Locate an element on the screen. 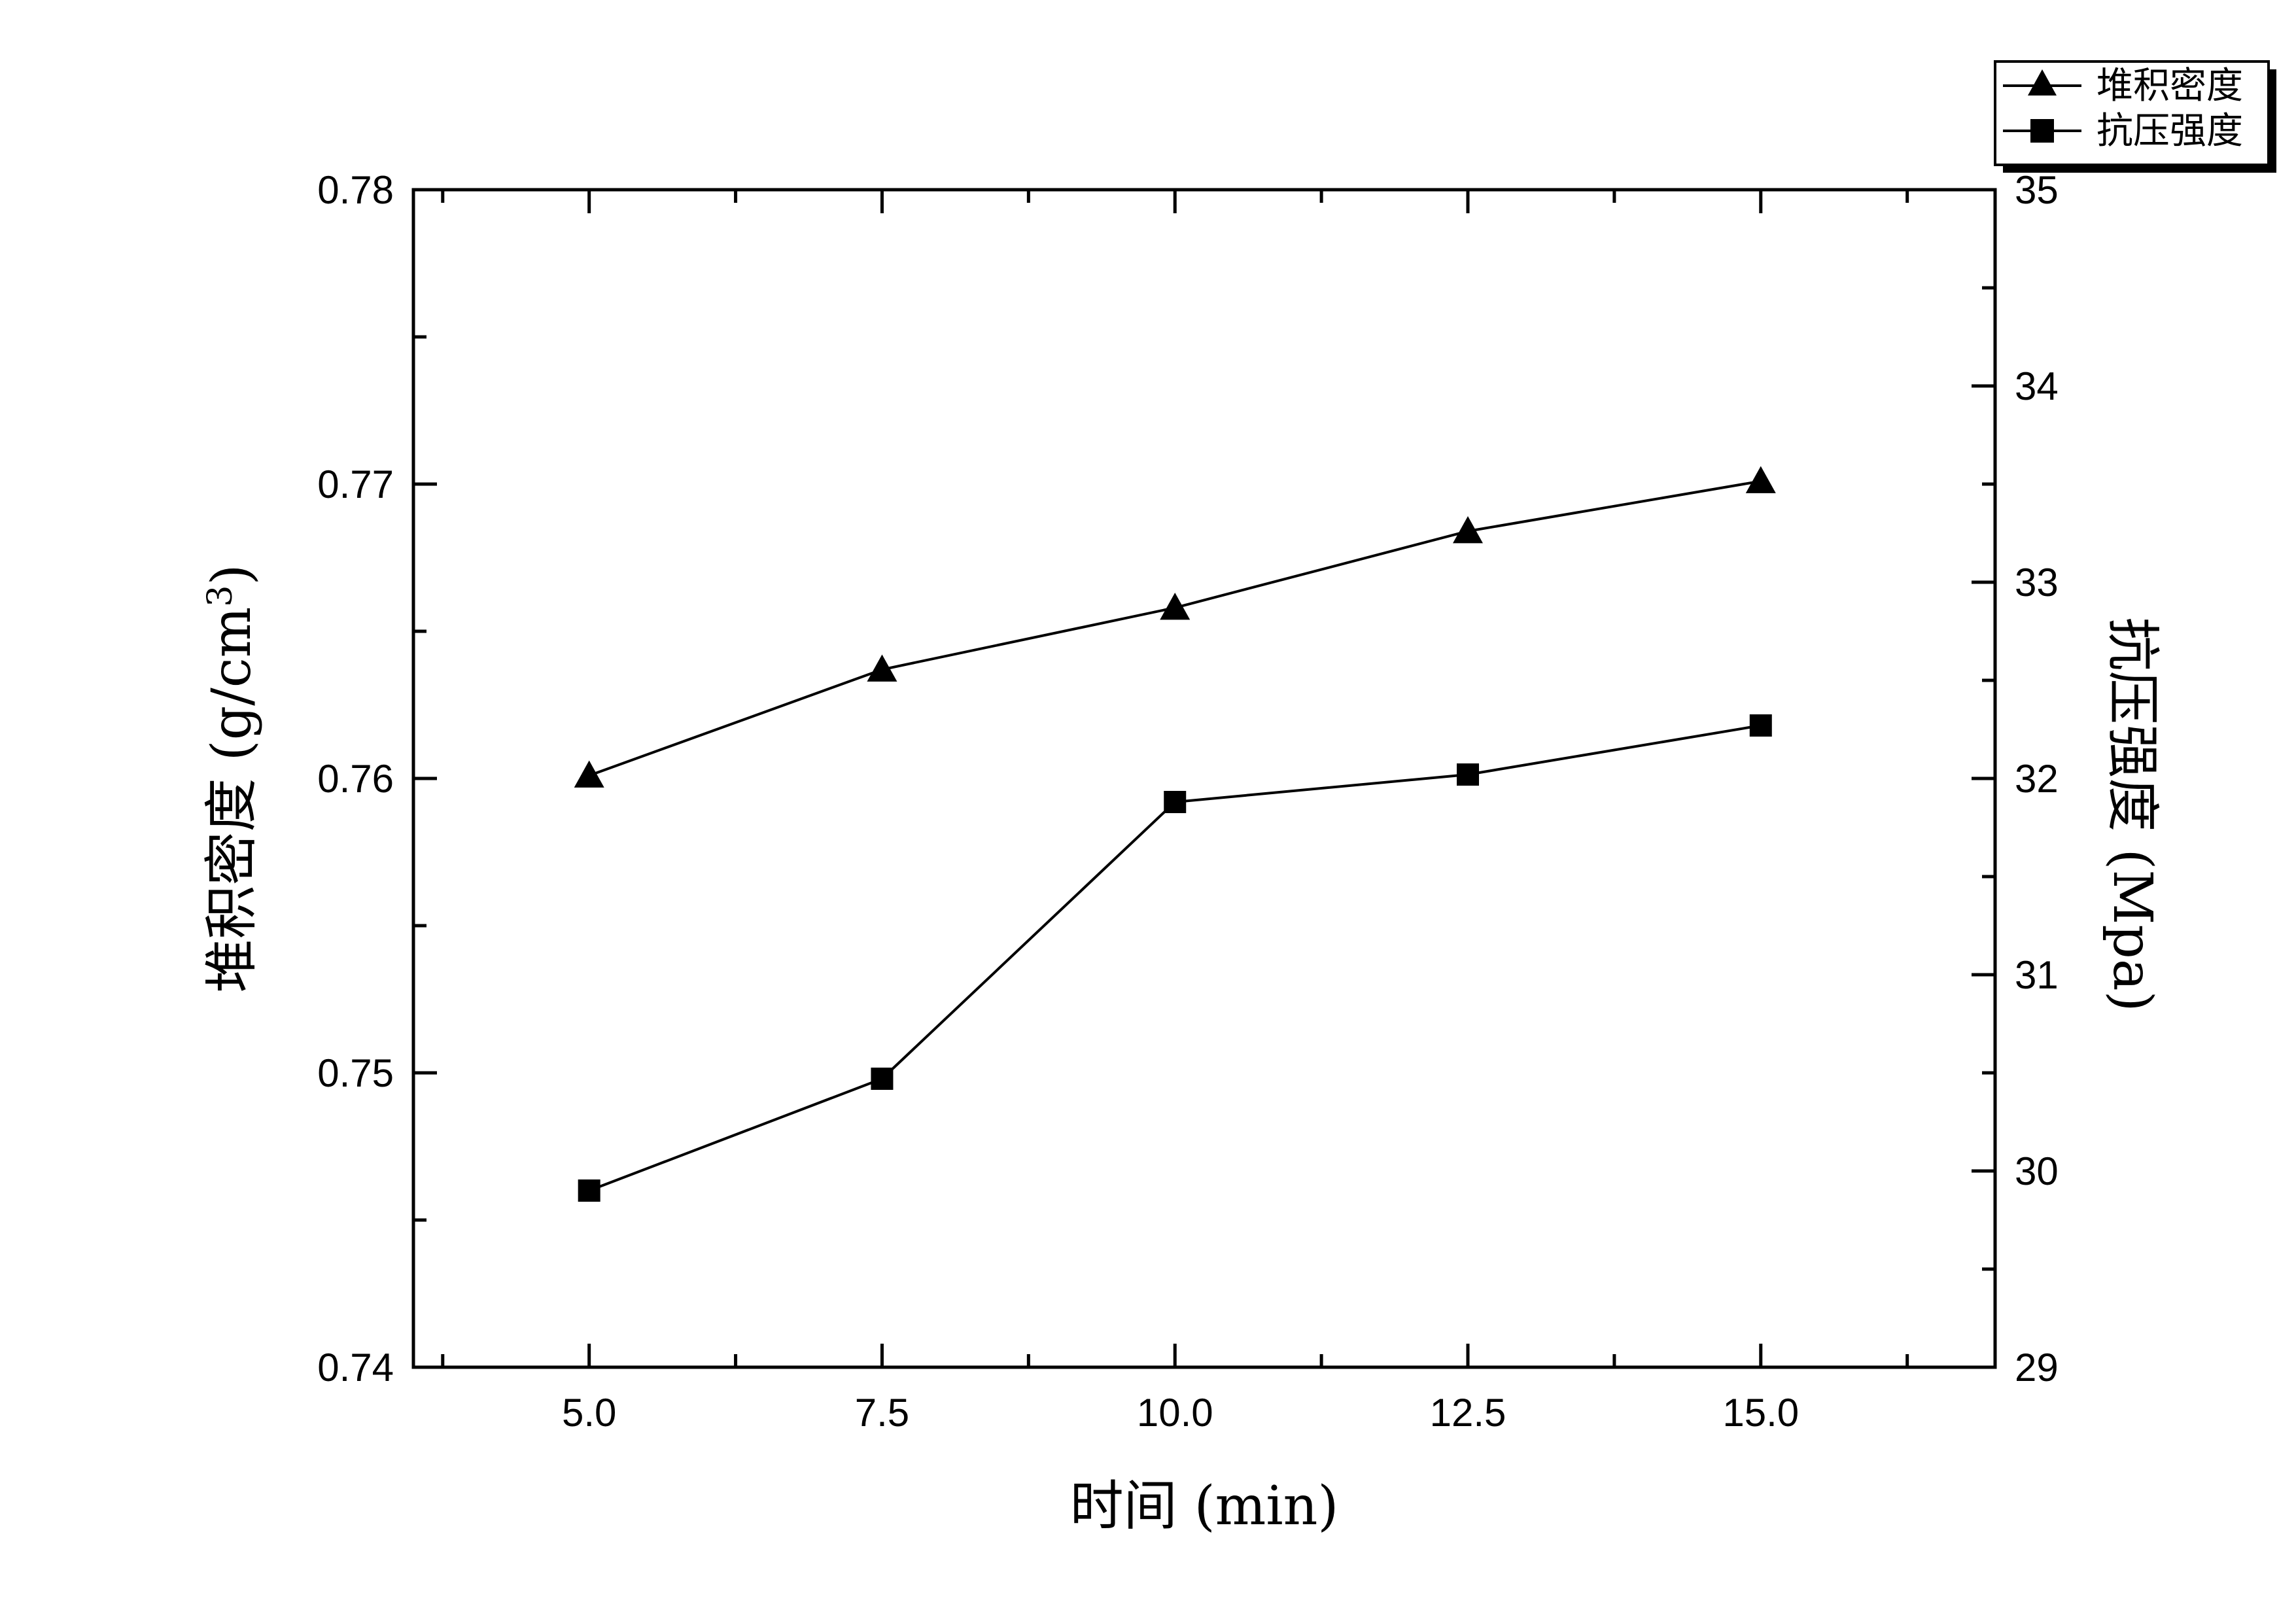 The image size is (2296, 1623). y-right-tick-label: 29 is located at coordinates (2037, 1367).